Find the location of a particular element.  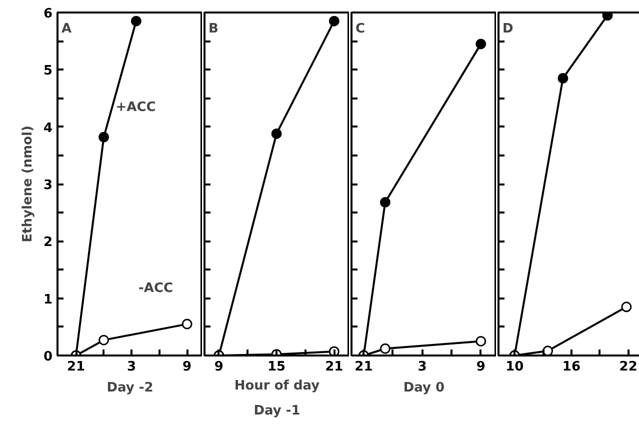

text: D is located at coordinates (508, 29).